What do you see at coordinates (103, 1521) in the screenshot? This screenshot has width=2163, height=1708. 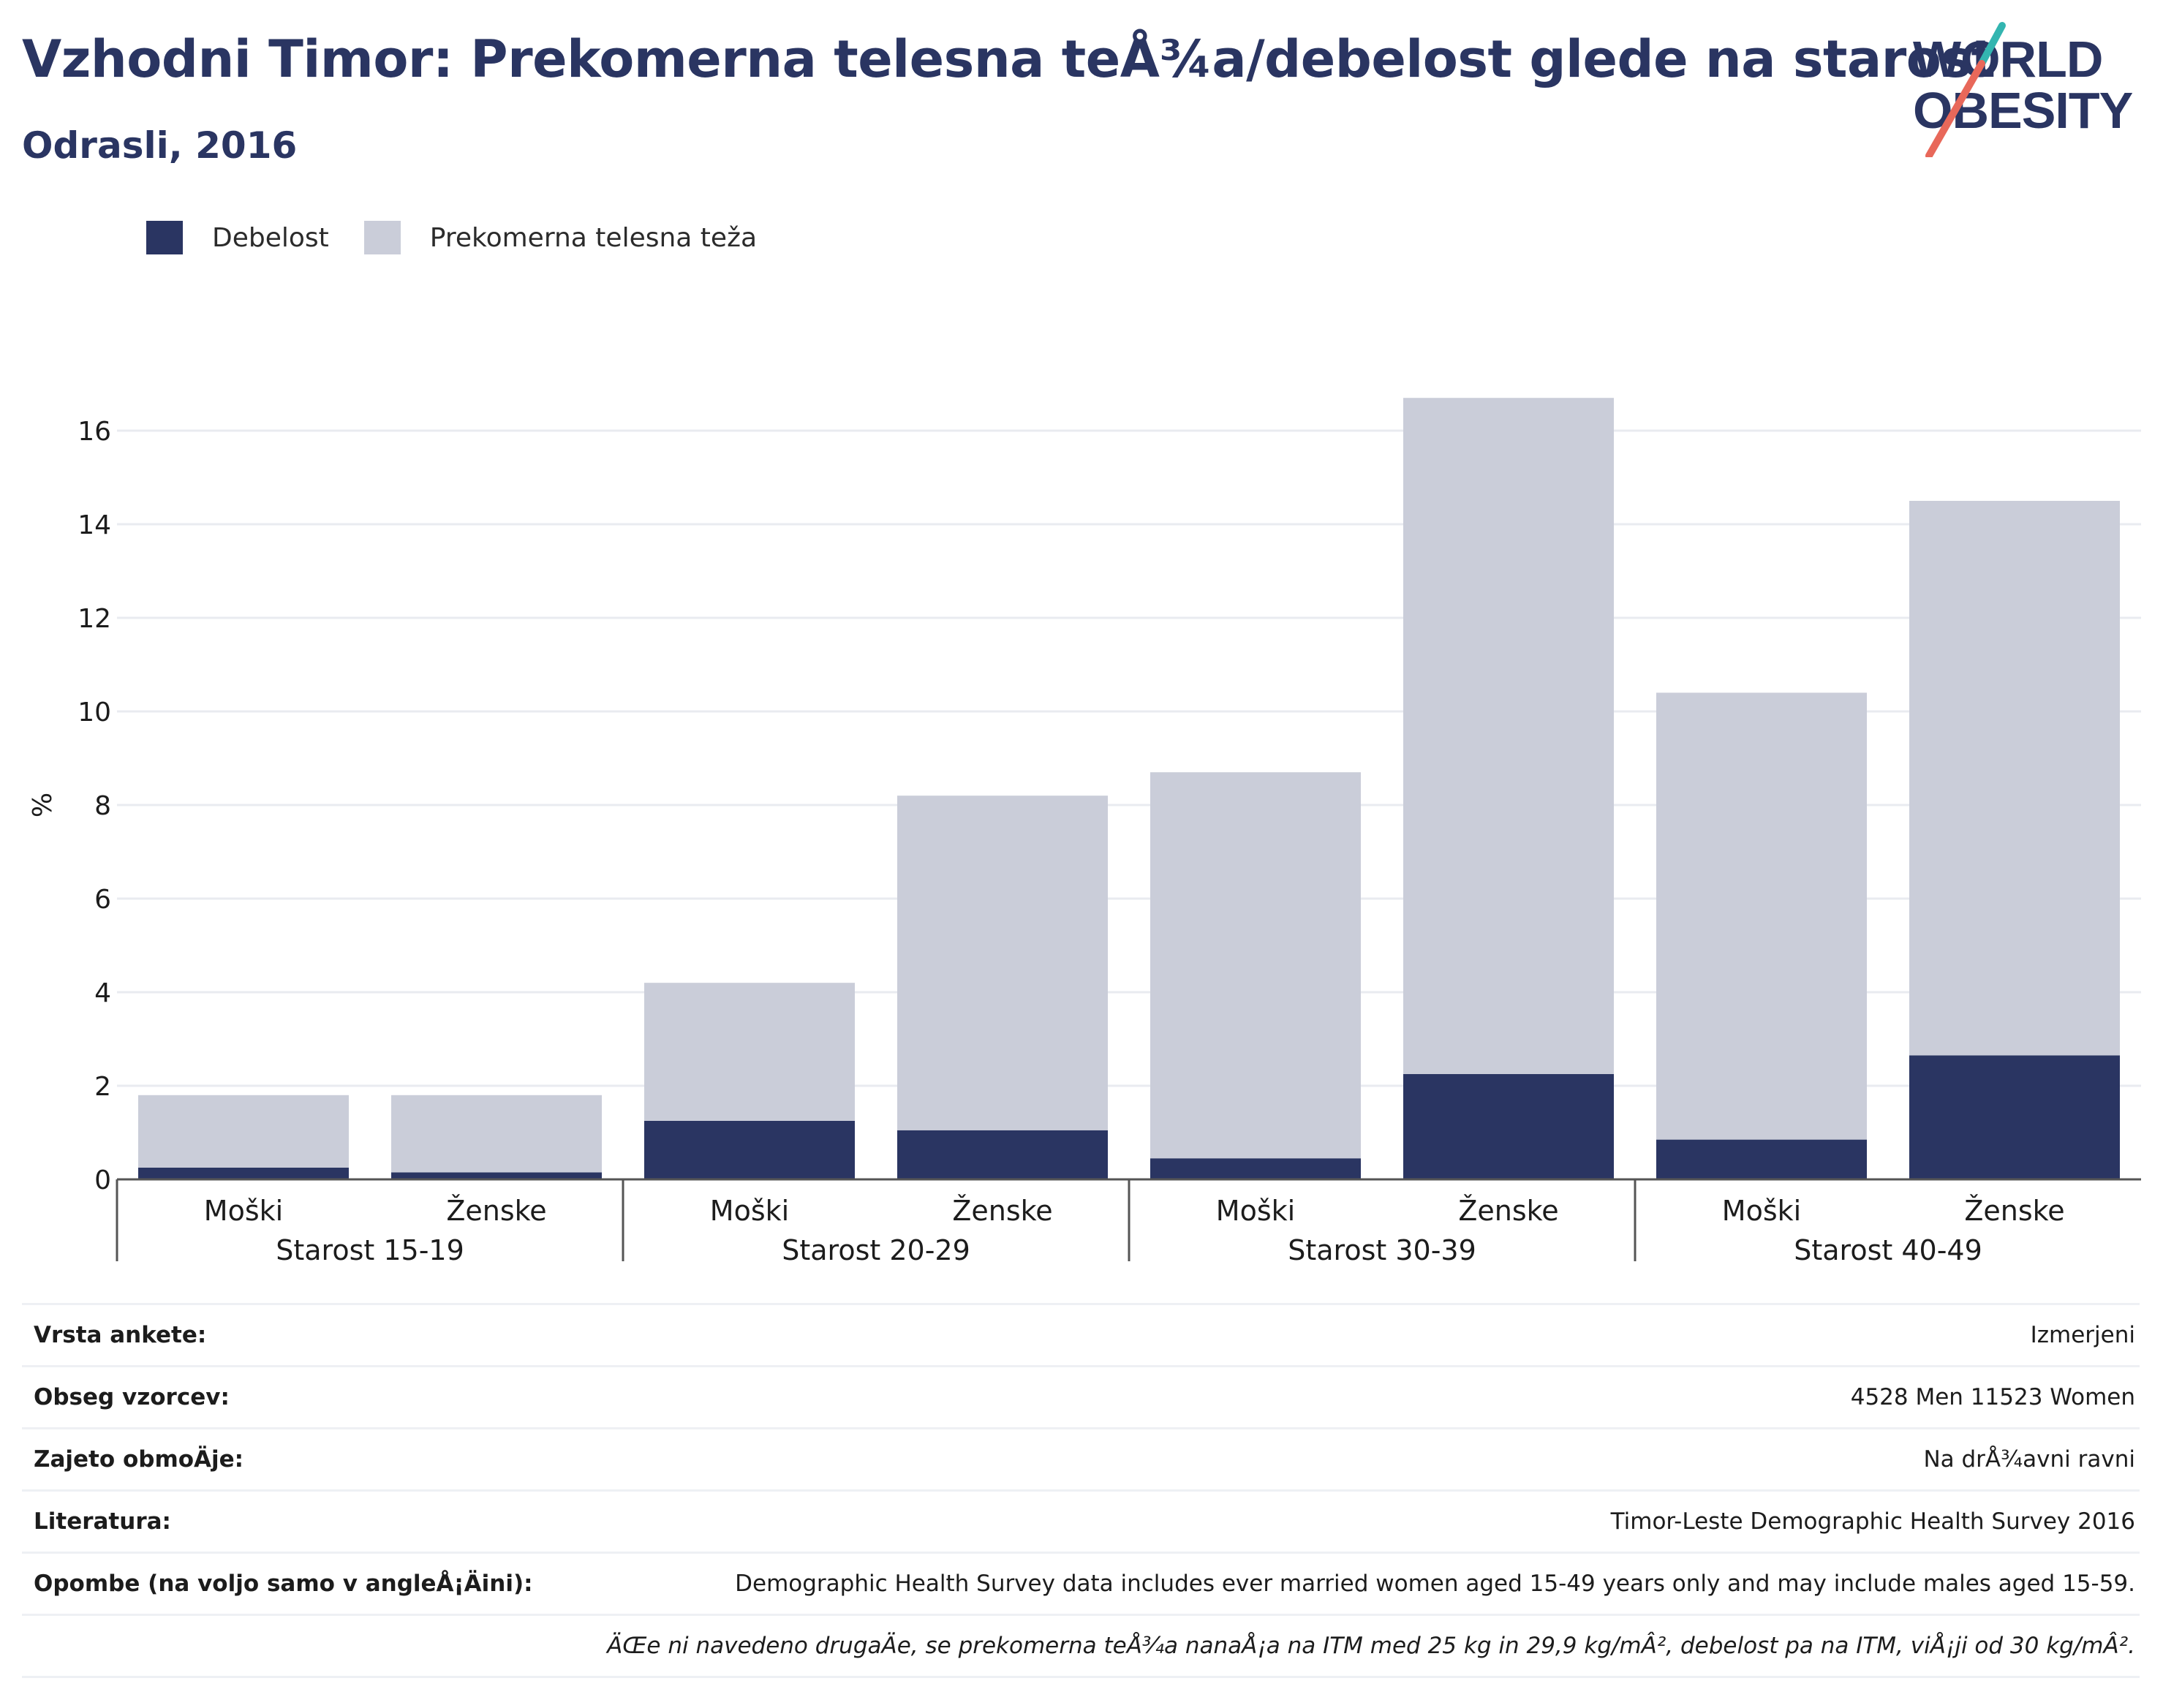 I see `info-label: Literatura:` at bounding box center [103, 1521].